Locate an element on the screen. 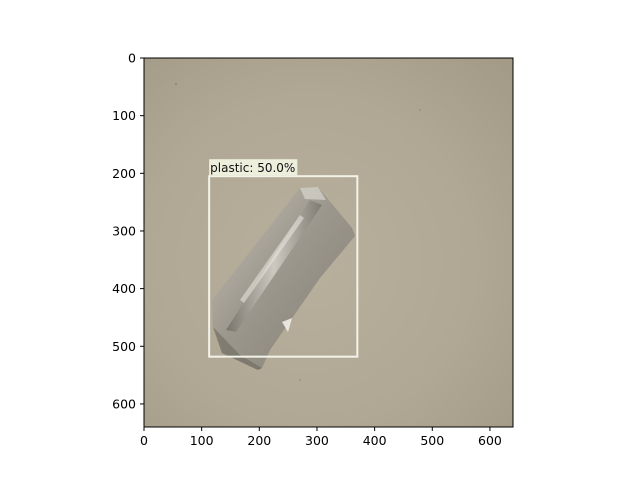 Image resolution: width=640 pixels, height=480 pixels. x-tick-label: 100 is located at coordinates (202, 440).